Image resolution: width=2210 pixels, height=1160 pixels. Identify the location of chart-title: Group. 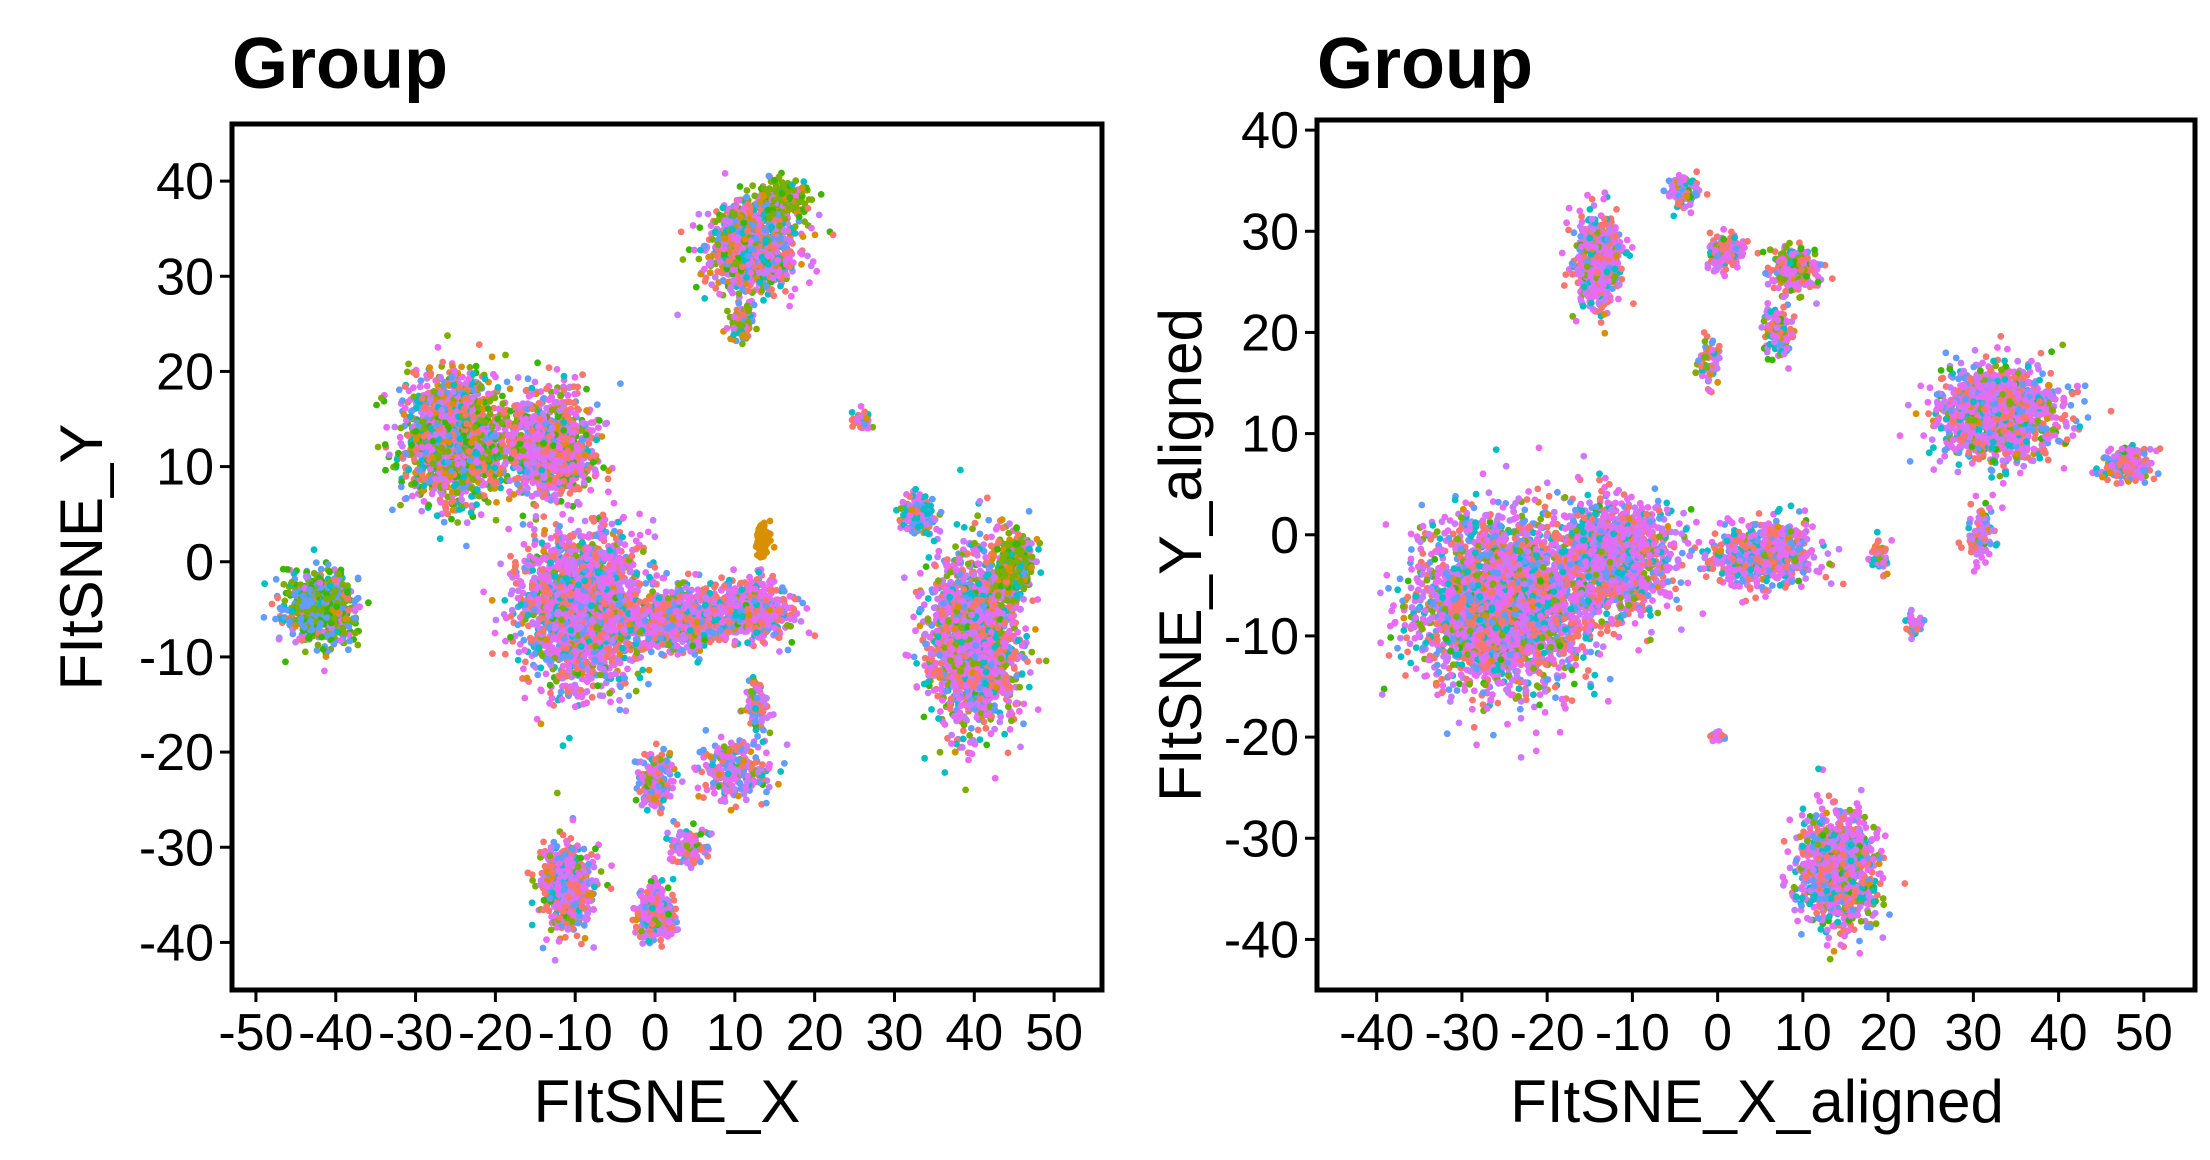
(340, 64).